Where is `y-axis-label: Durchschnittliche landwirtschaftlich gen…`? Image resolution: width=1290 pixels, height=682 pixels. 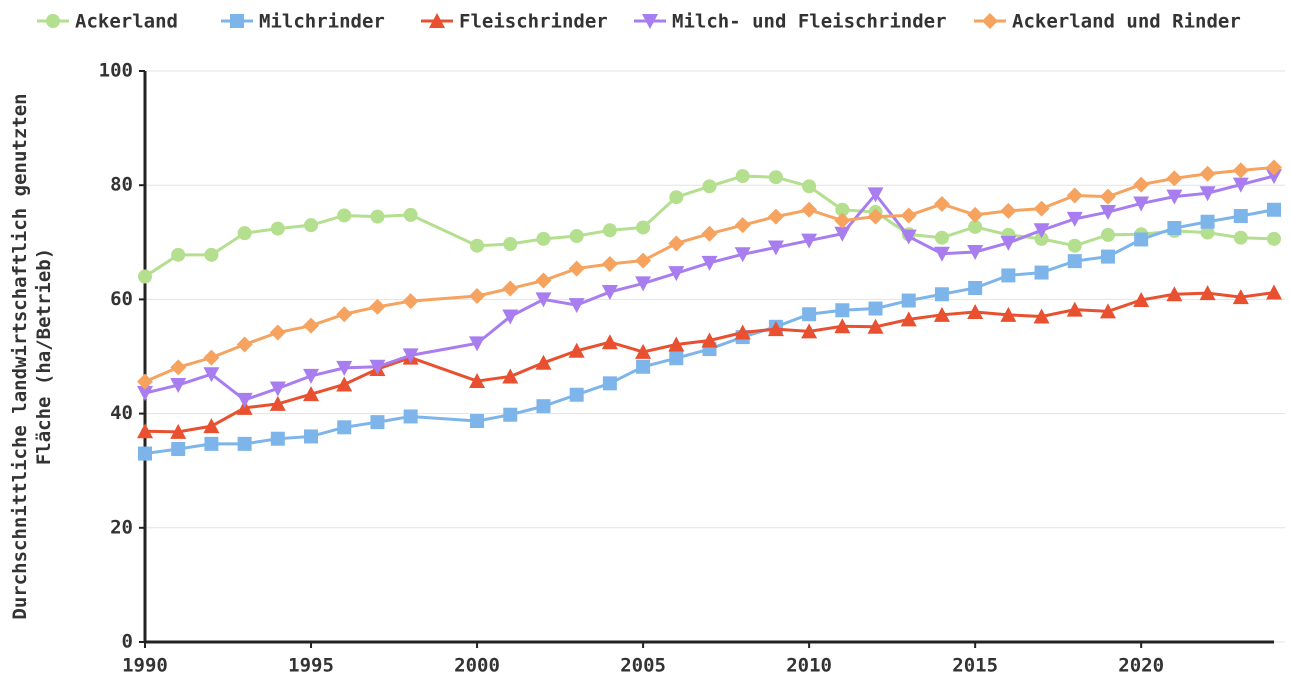 y-axis-label: Durchschnittliche landwirtschaftlich gen… is located at coordinates (32, 356).